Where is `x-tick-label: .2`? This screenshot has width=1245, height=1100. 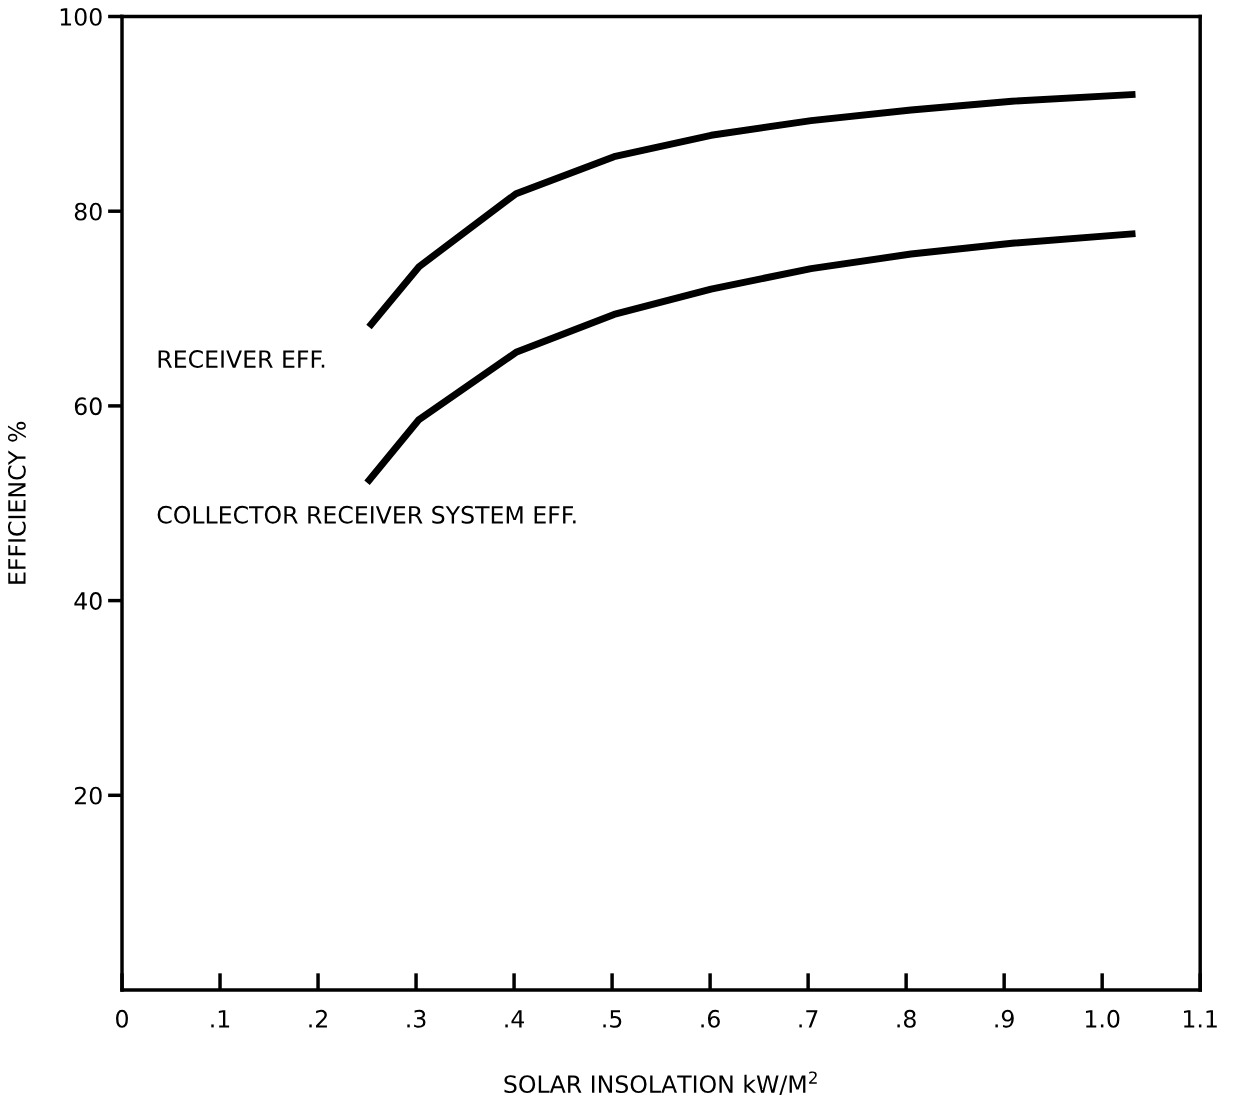 x-tick-label: .2 is located at coordinates (318, 1018).